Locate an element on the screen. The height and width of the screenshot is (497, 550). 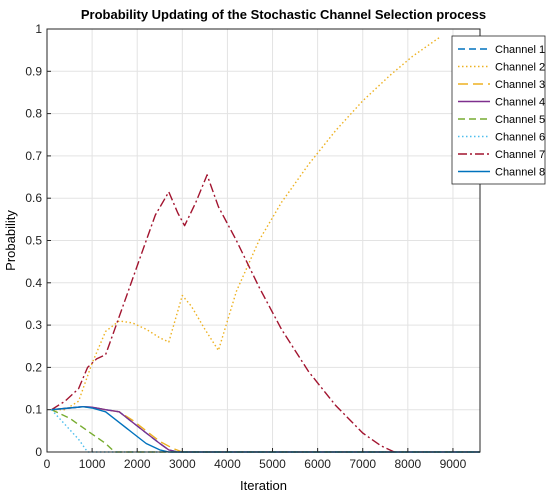
x-tick-label: 0 is located at coordinates (47, 464).